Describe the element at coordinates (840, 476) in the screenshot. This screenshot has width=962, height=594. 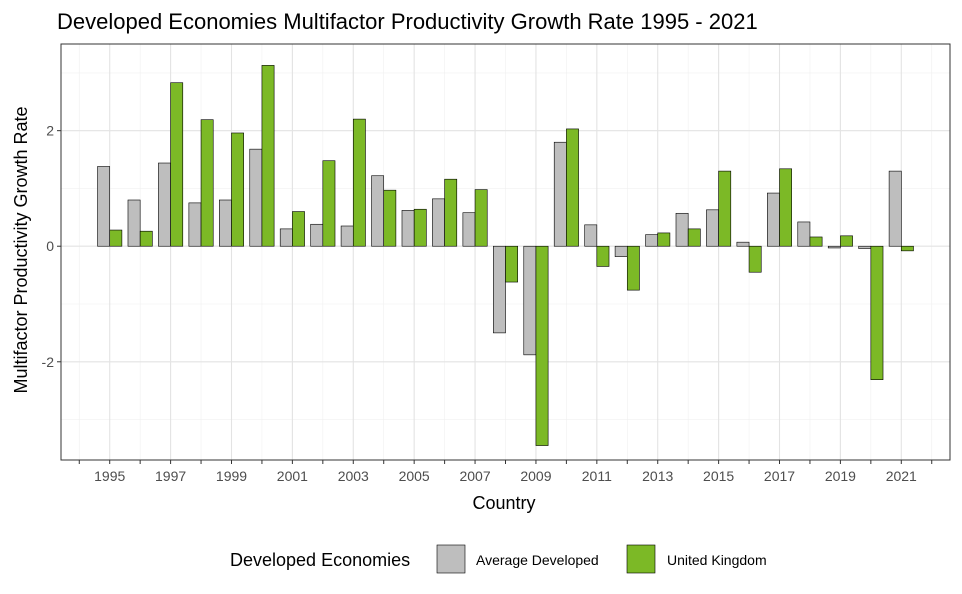
I see `x-tick-label: 2019` at that location.